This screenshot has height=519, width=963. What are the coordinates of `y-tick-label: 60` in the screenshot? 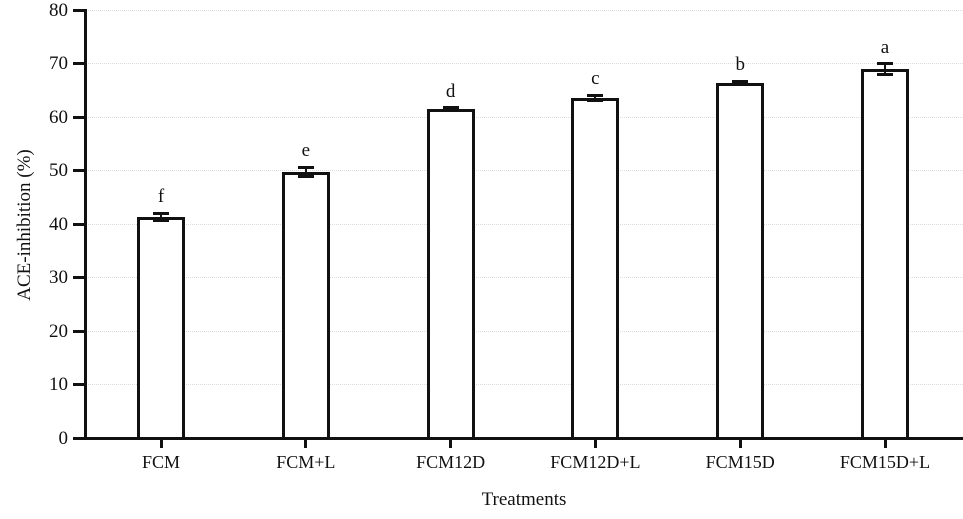 It's located at (58, 117).